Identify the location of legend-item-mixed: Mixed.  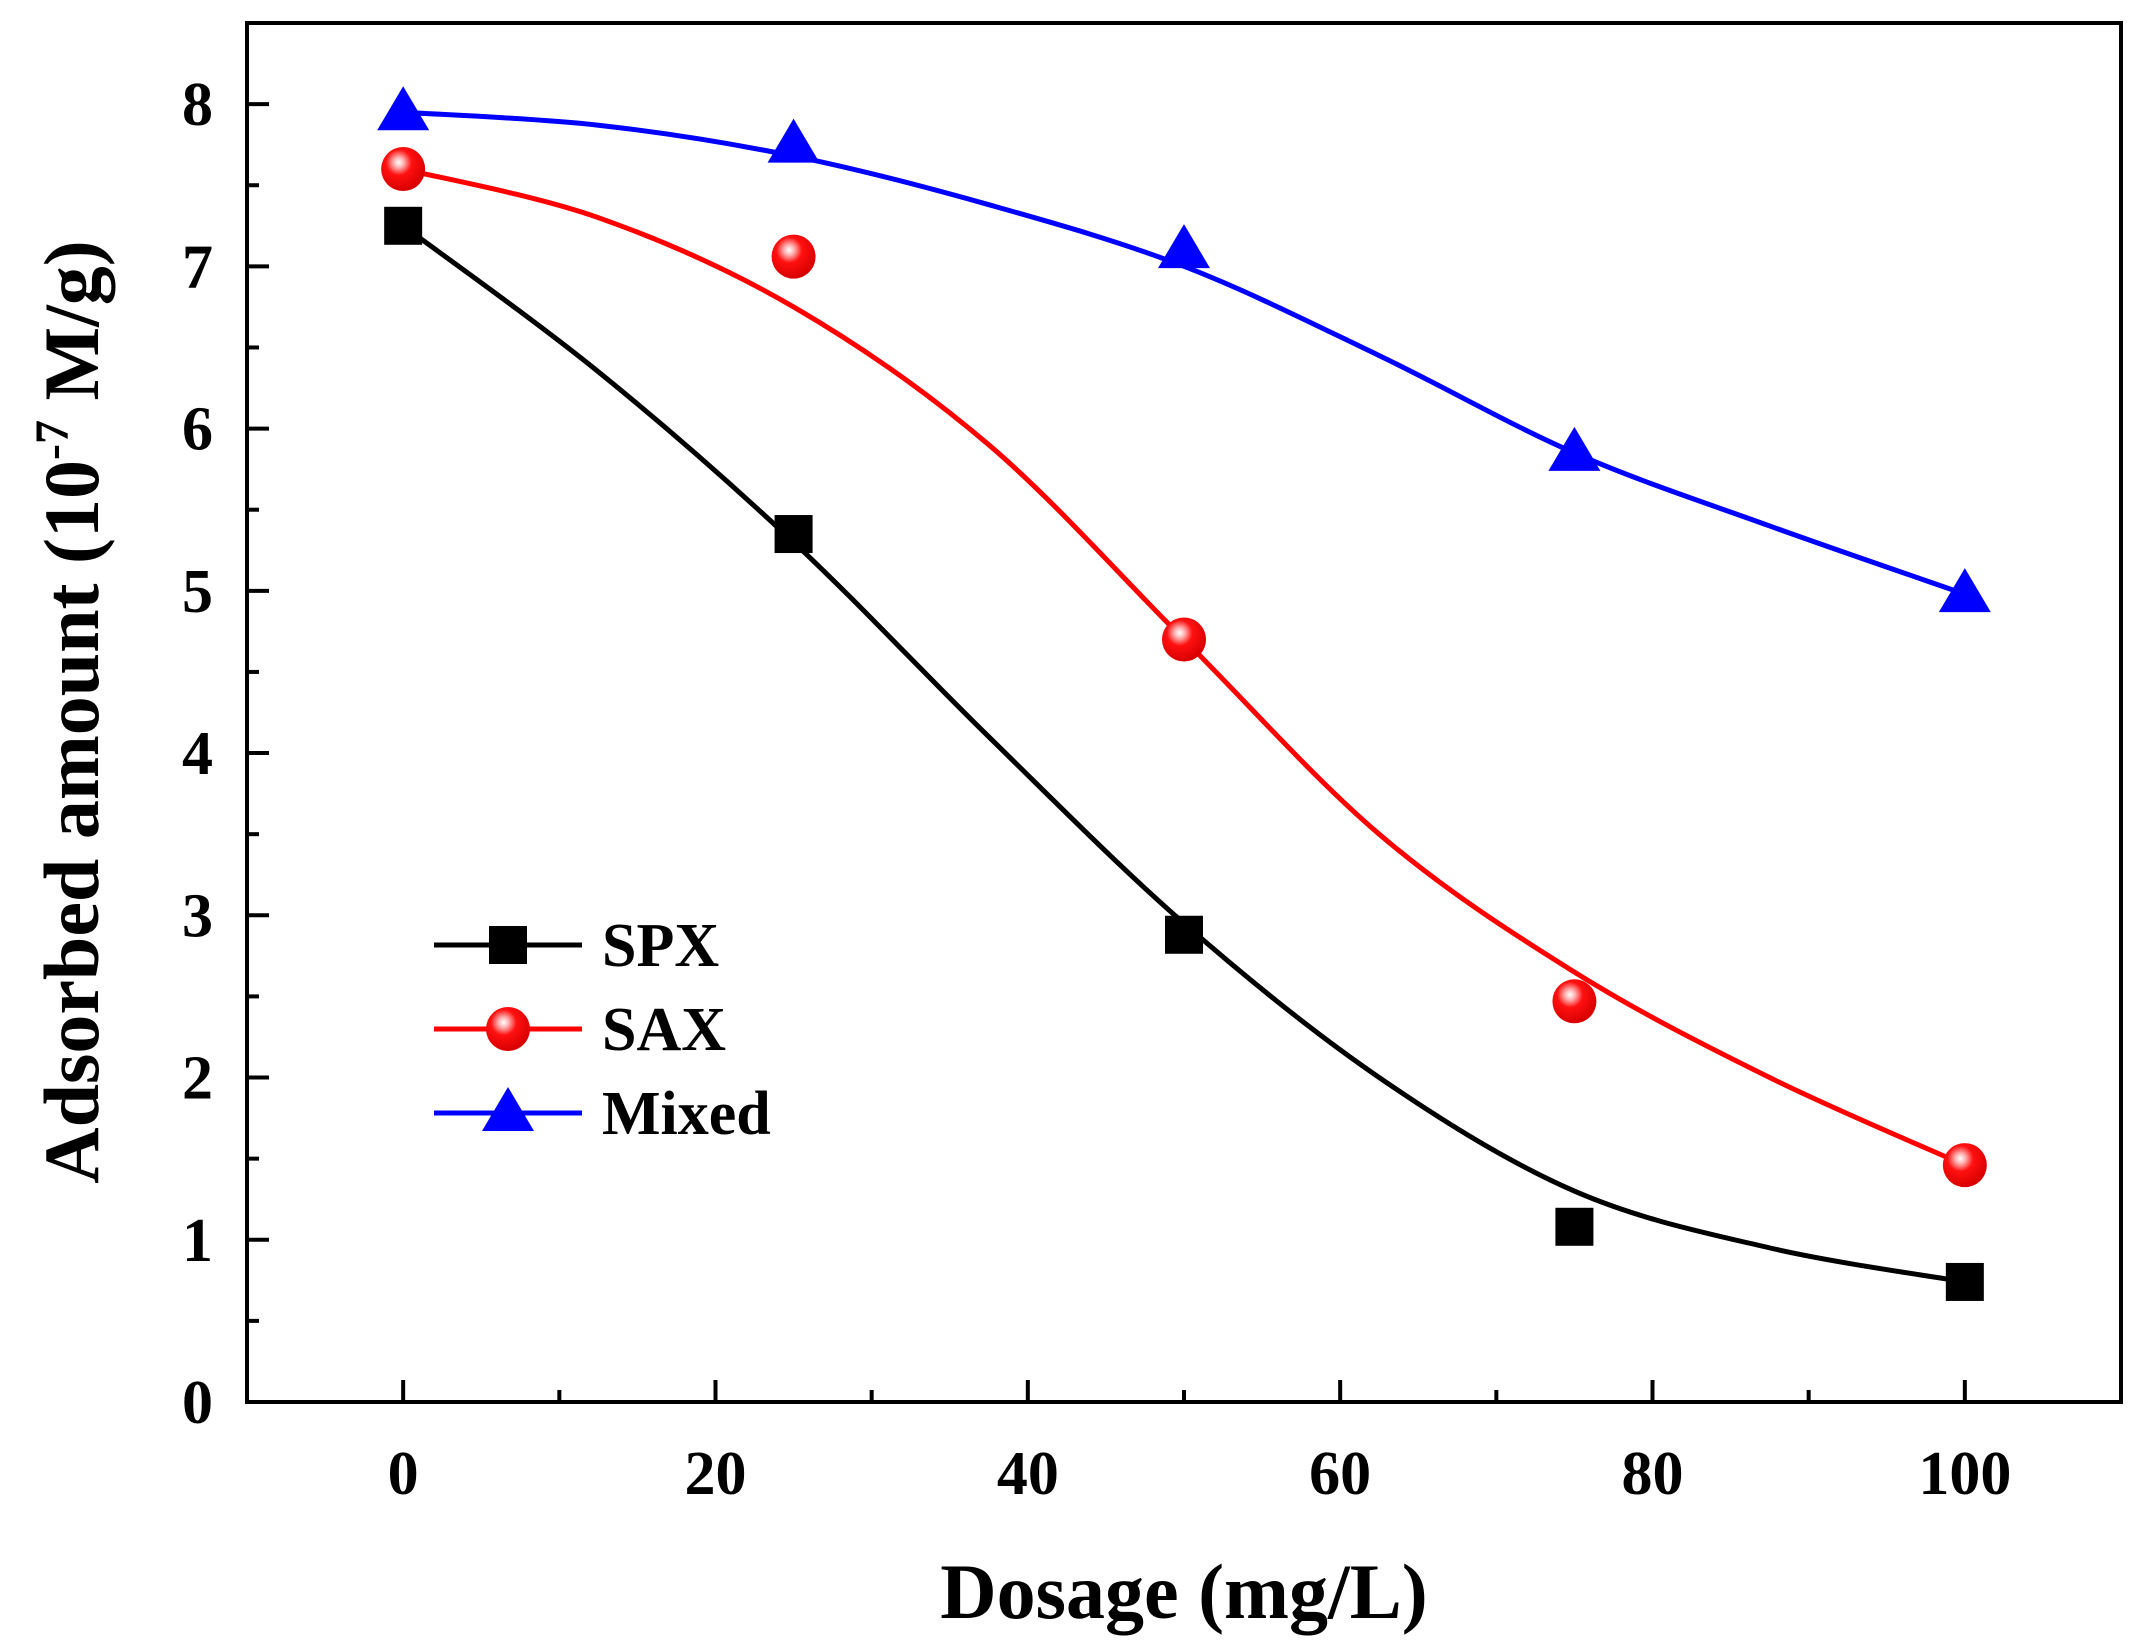
(602, 1114).